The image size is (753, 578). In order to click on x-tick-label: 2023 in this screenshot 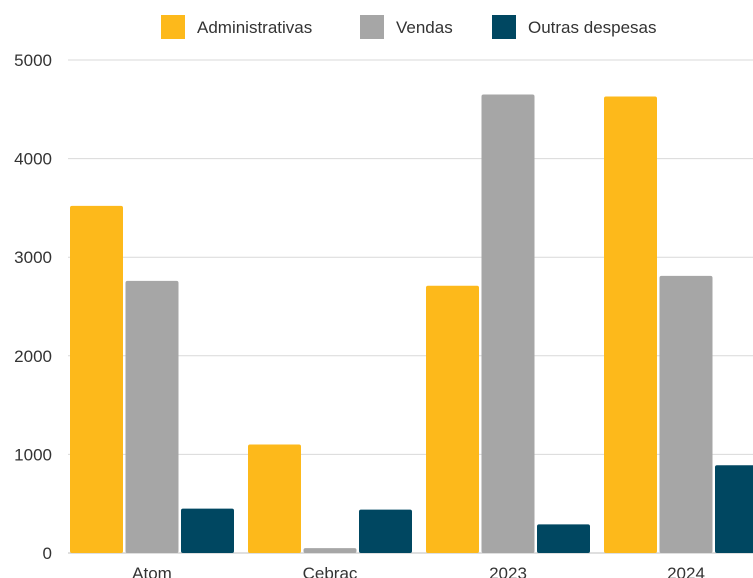, I will do `click(508, 571)`.